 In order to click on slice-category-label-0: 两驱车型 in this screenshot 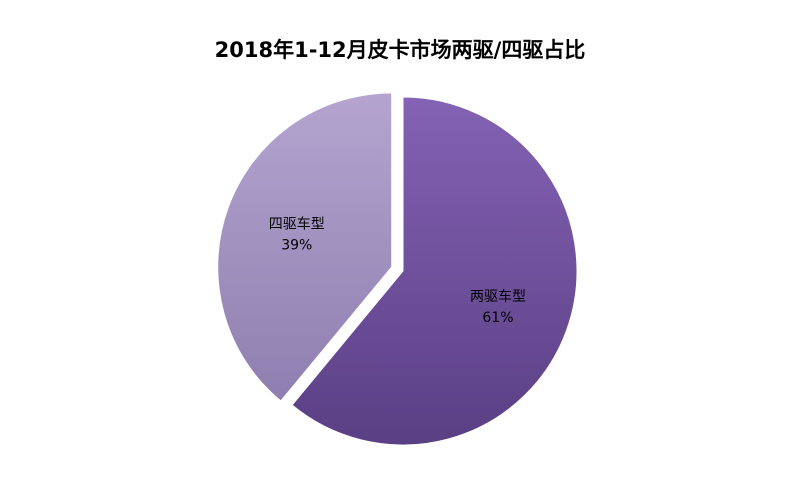, I will do `click(498, 296)`.